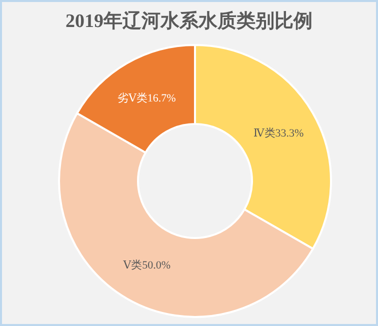 Image resolution: width=378 pixels, height=326 pixels. I want to click on chart-title: 2019年辽河水系水质类别比例, so click(189, 21).